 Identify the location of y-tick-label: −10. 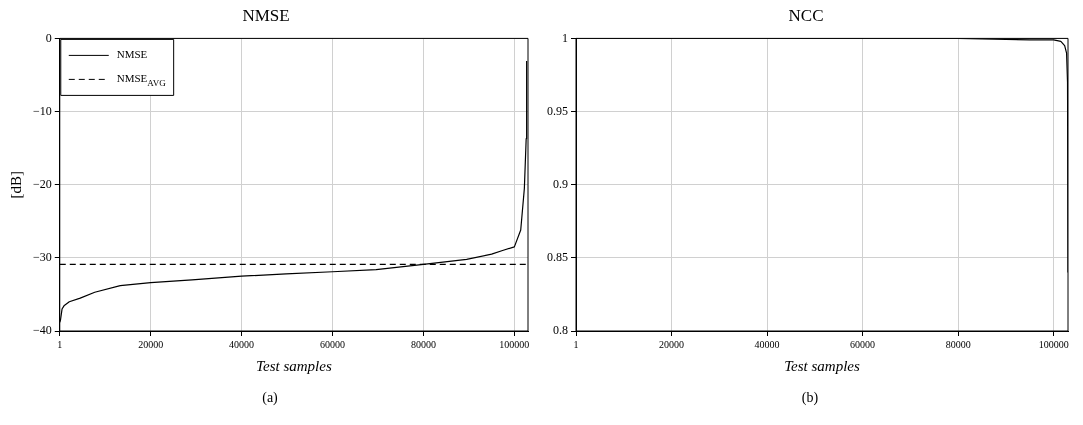
(42, 110).